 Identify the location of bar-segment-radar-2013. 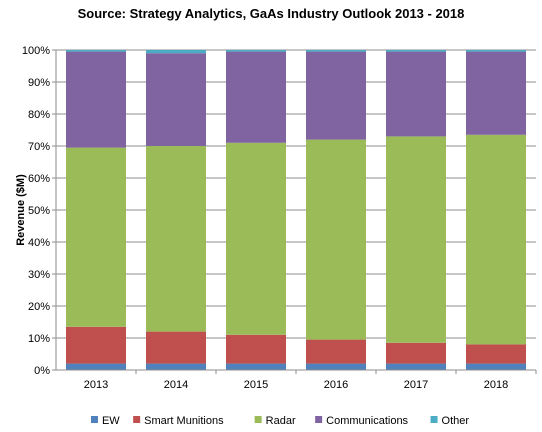
(96, 237).